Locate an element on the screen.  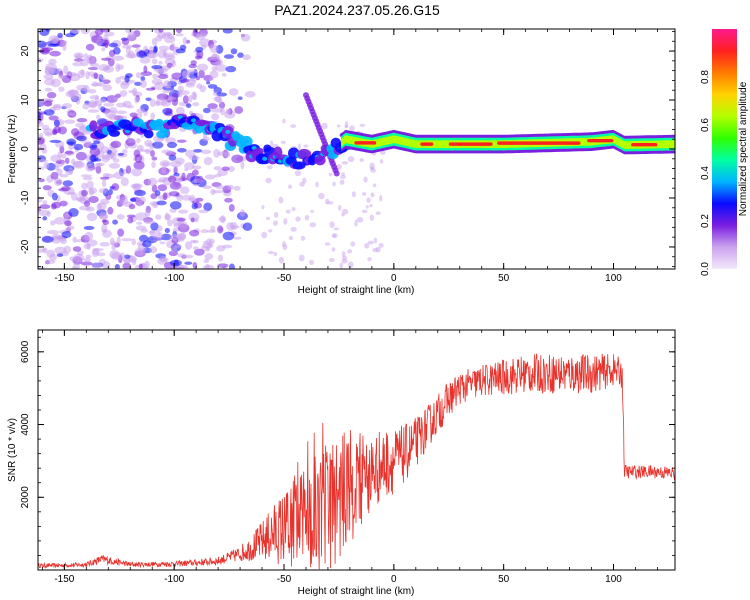
spectrogram-ridge-blob is located at coordinates (148, 134).